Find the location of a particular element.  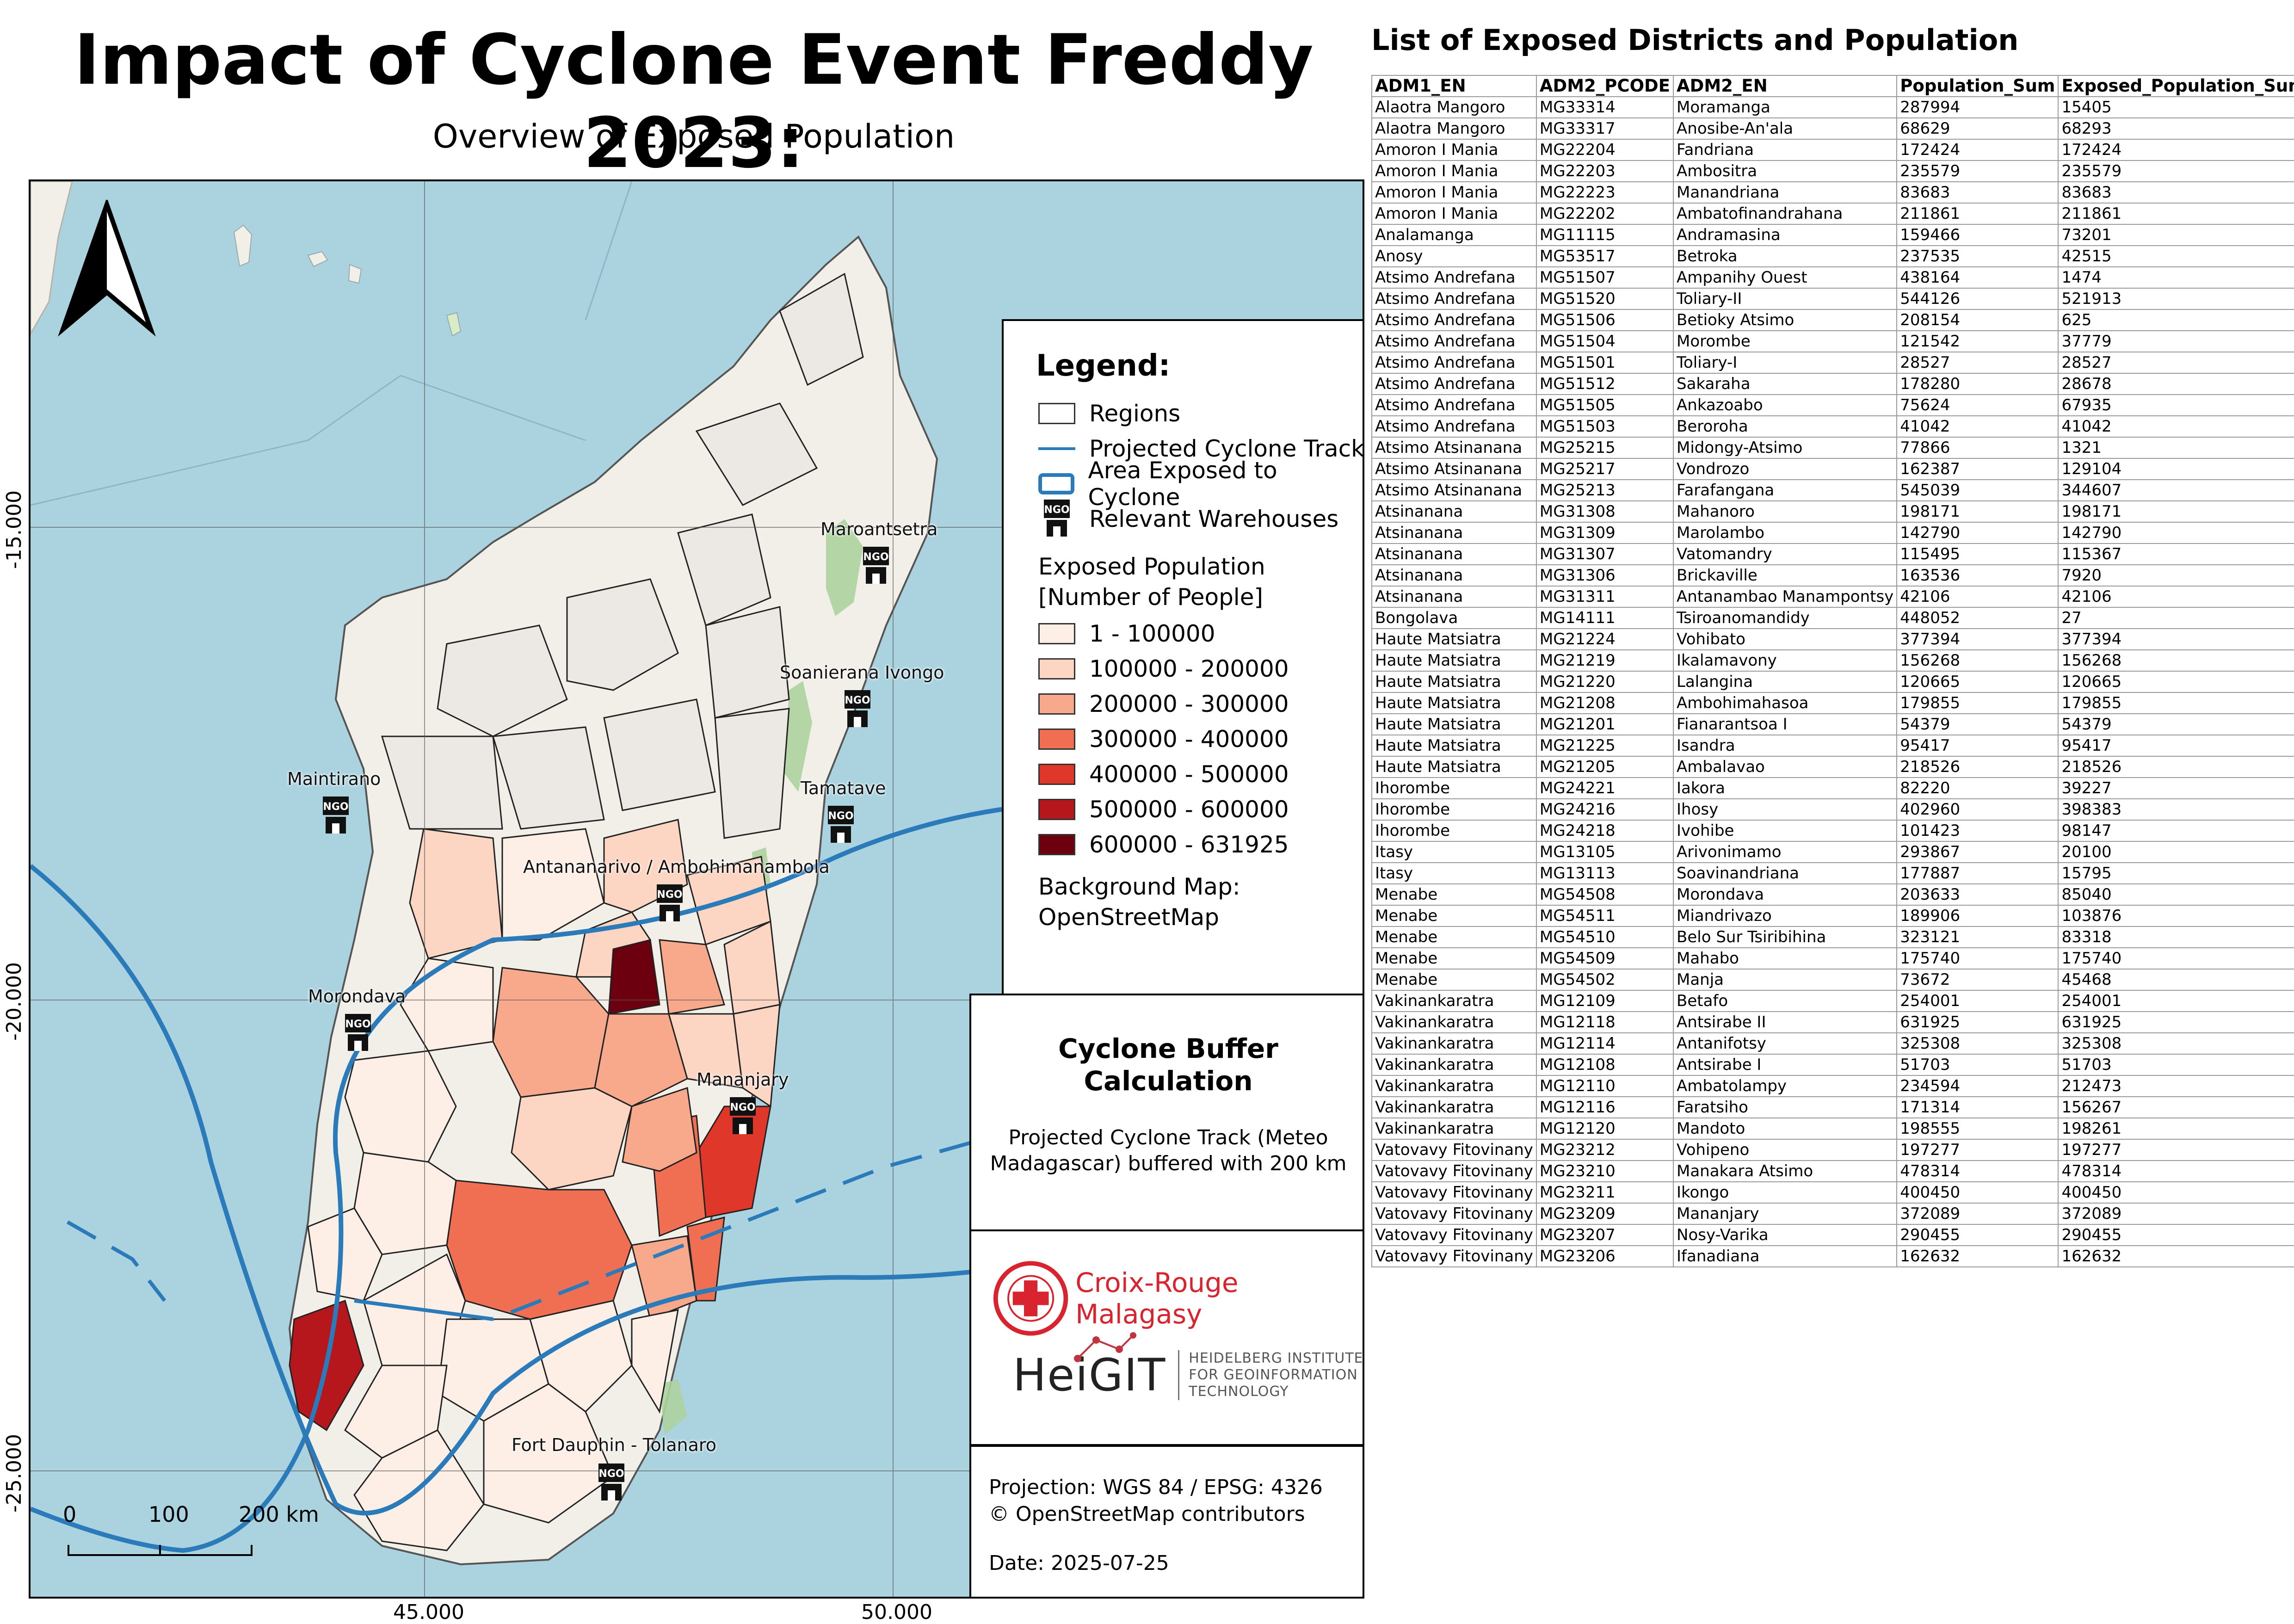

table-row: Menabe MG54511 Miandrivazo 189906 103876 is located at coordinates (1833, 916).